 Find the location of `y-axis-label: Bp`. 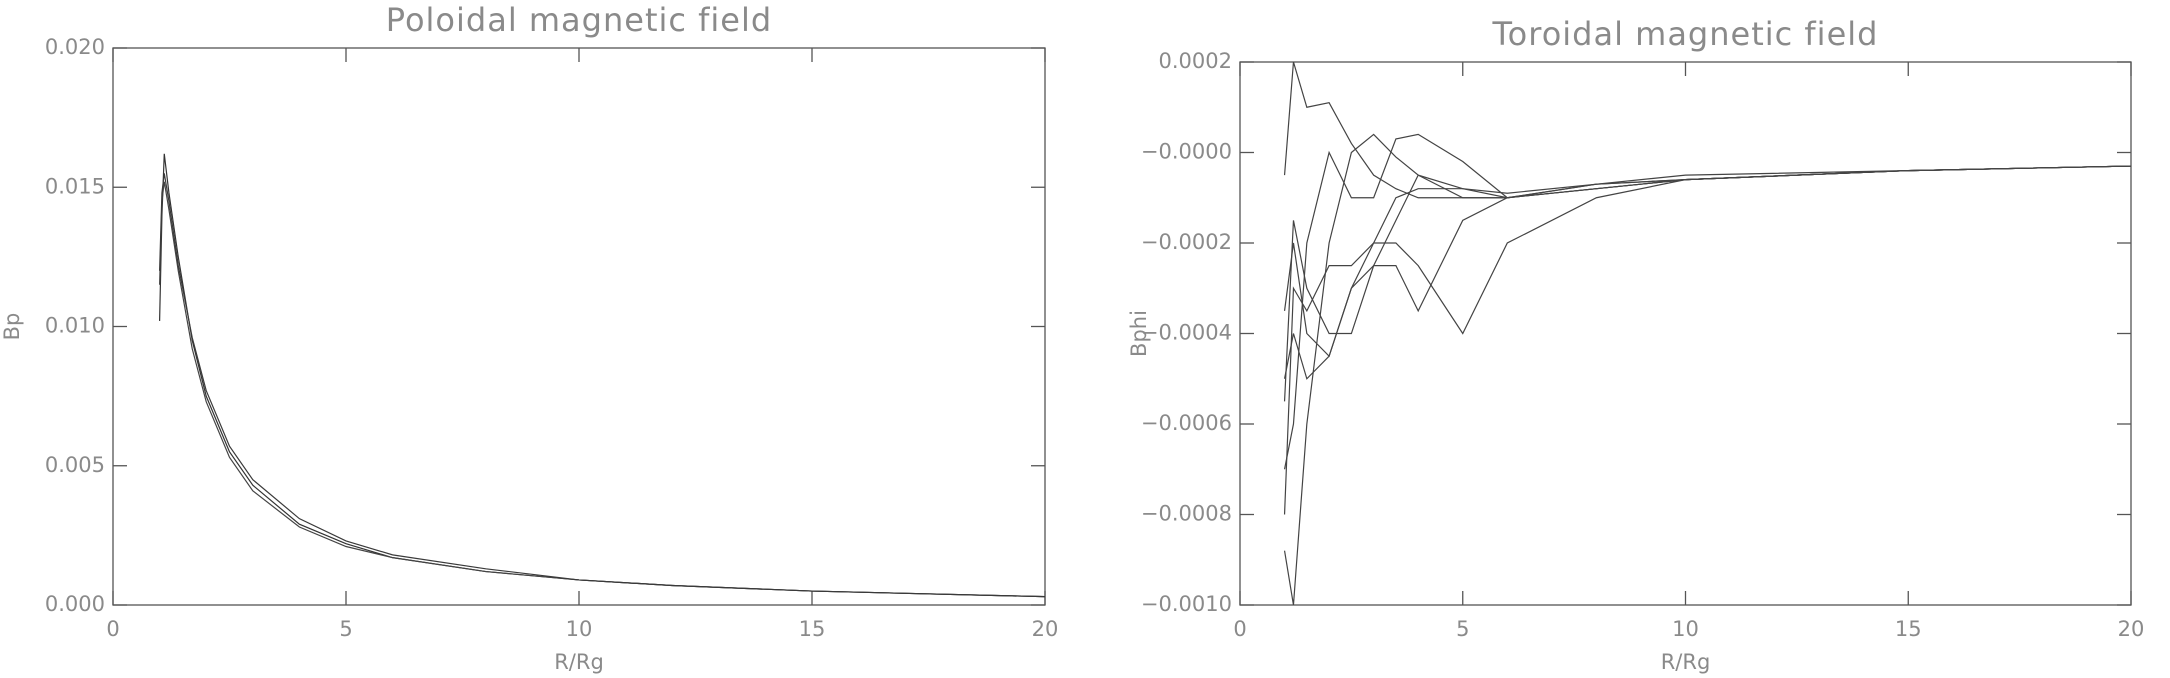

y-axis-label: Bp is located at coordinates (12, 327).